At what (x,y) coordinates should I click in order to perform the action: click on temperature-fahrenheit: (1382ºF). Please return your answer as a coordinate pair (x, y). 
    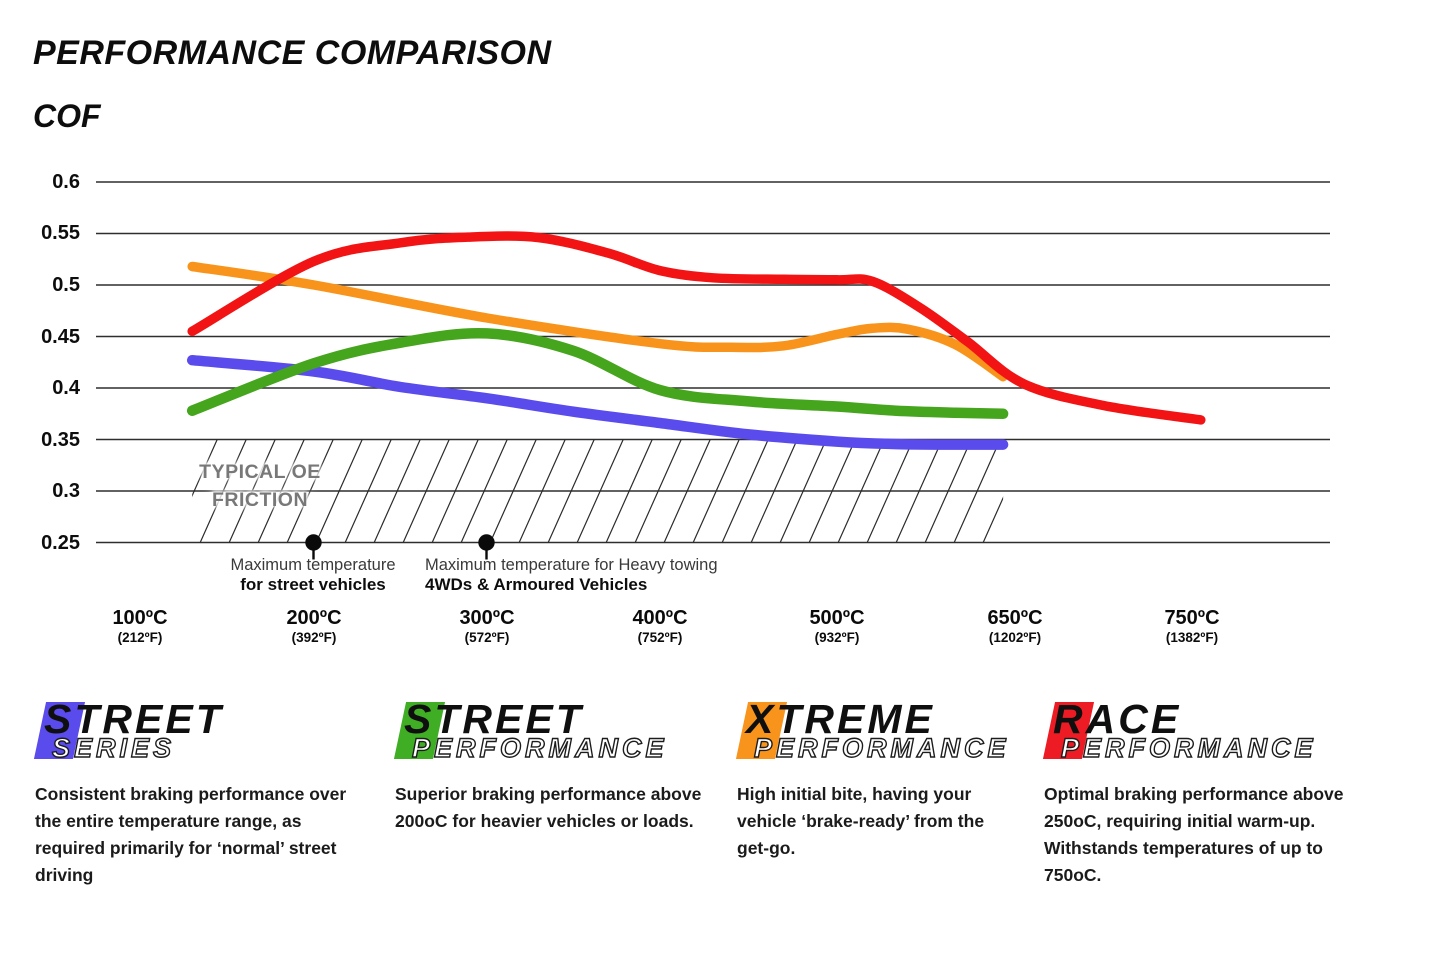
    Looking at the image, I should click on (1192, 637).